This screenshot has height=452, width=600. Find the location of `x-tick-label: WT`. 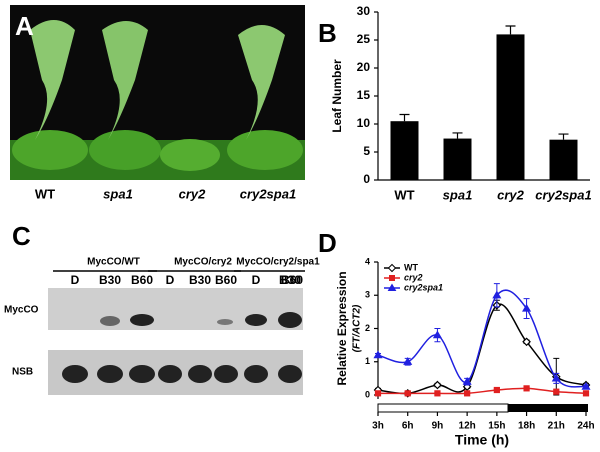

x-tick-label: WT is located at coordinates (404, 194).